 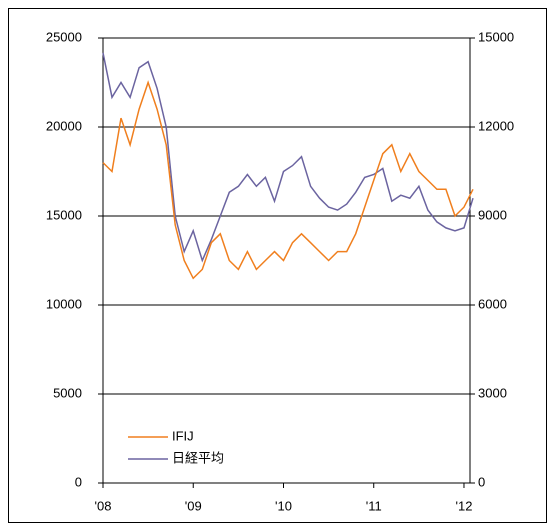 What do you see at coordinates (193, 505) in the screenshot?
I see `x-tick-label: '09` at bounding box center [193, 505].